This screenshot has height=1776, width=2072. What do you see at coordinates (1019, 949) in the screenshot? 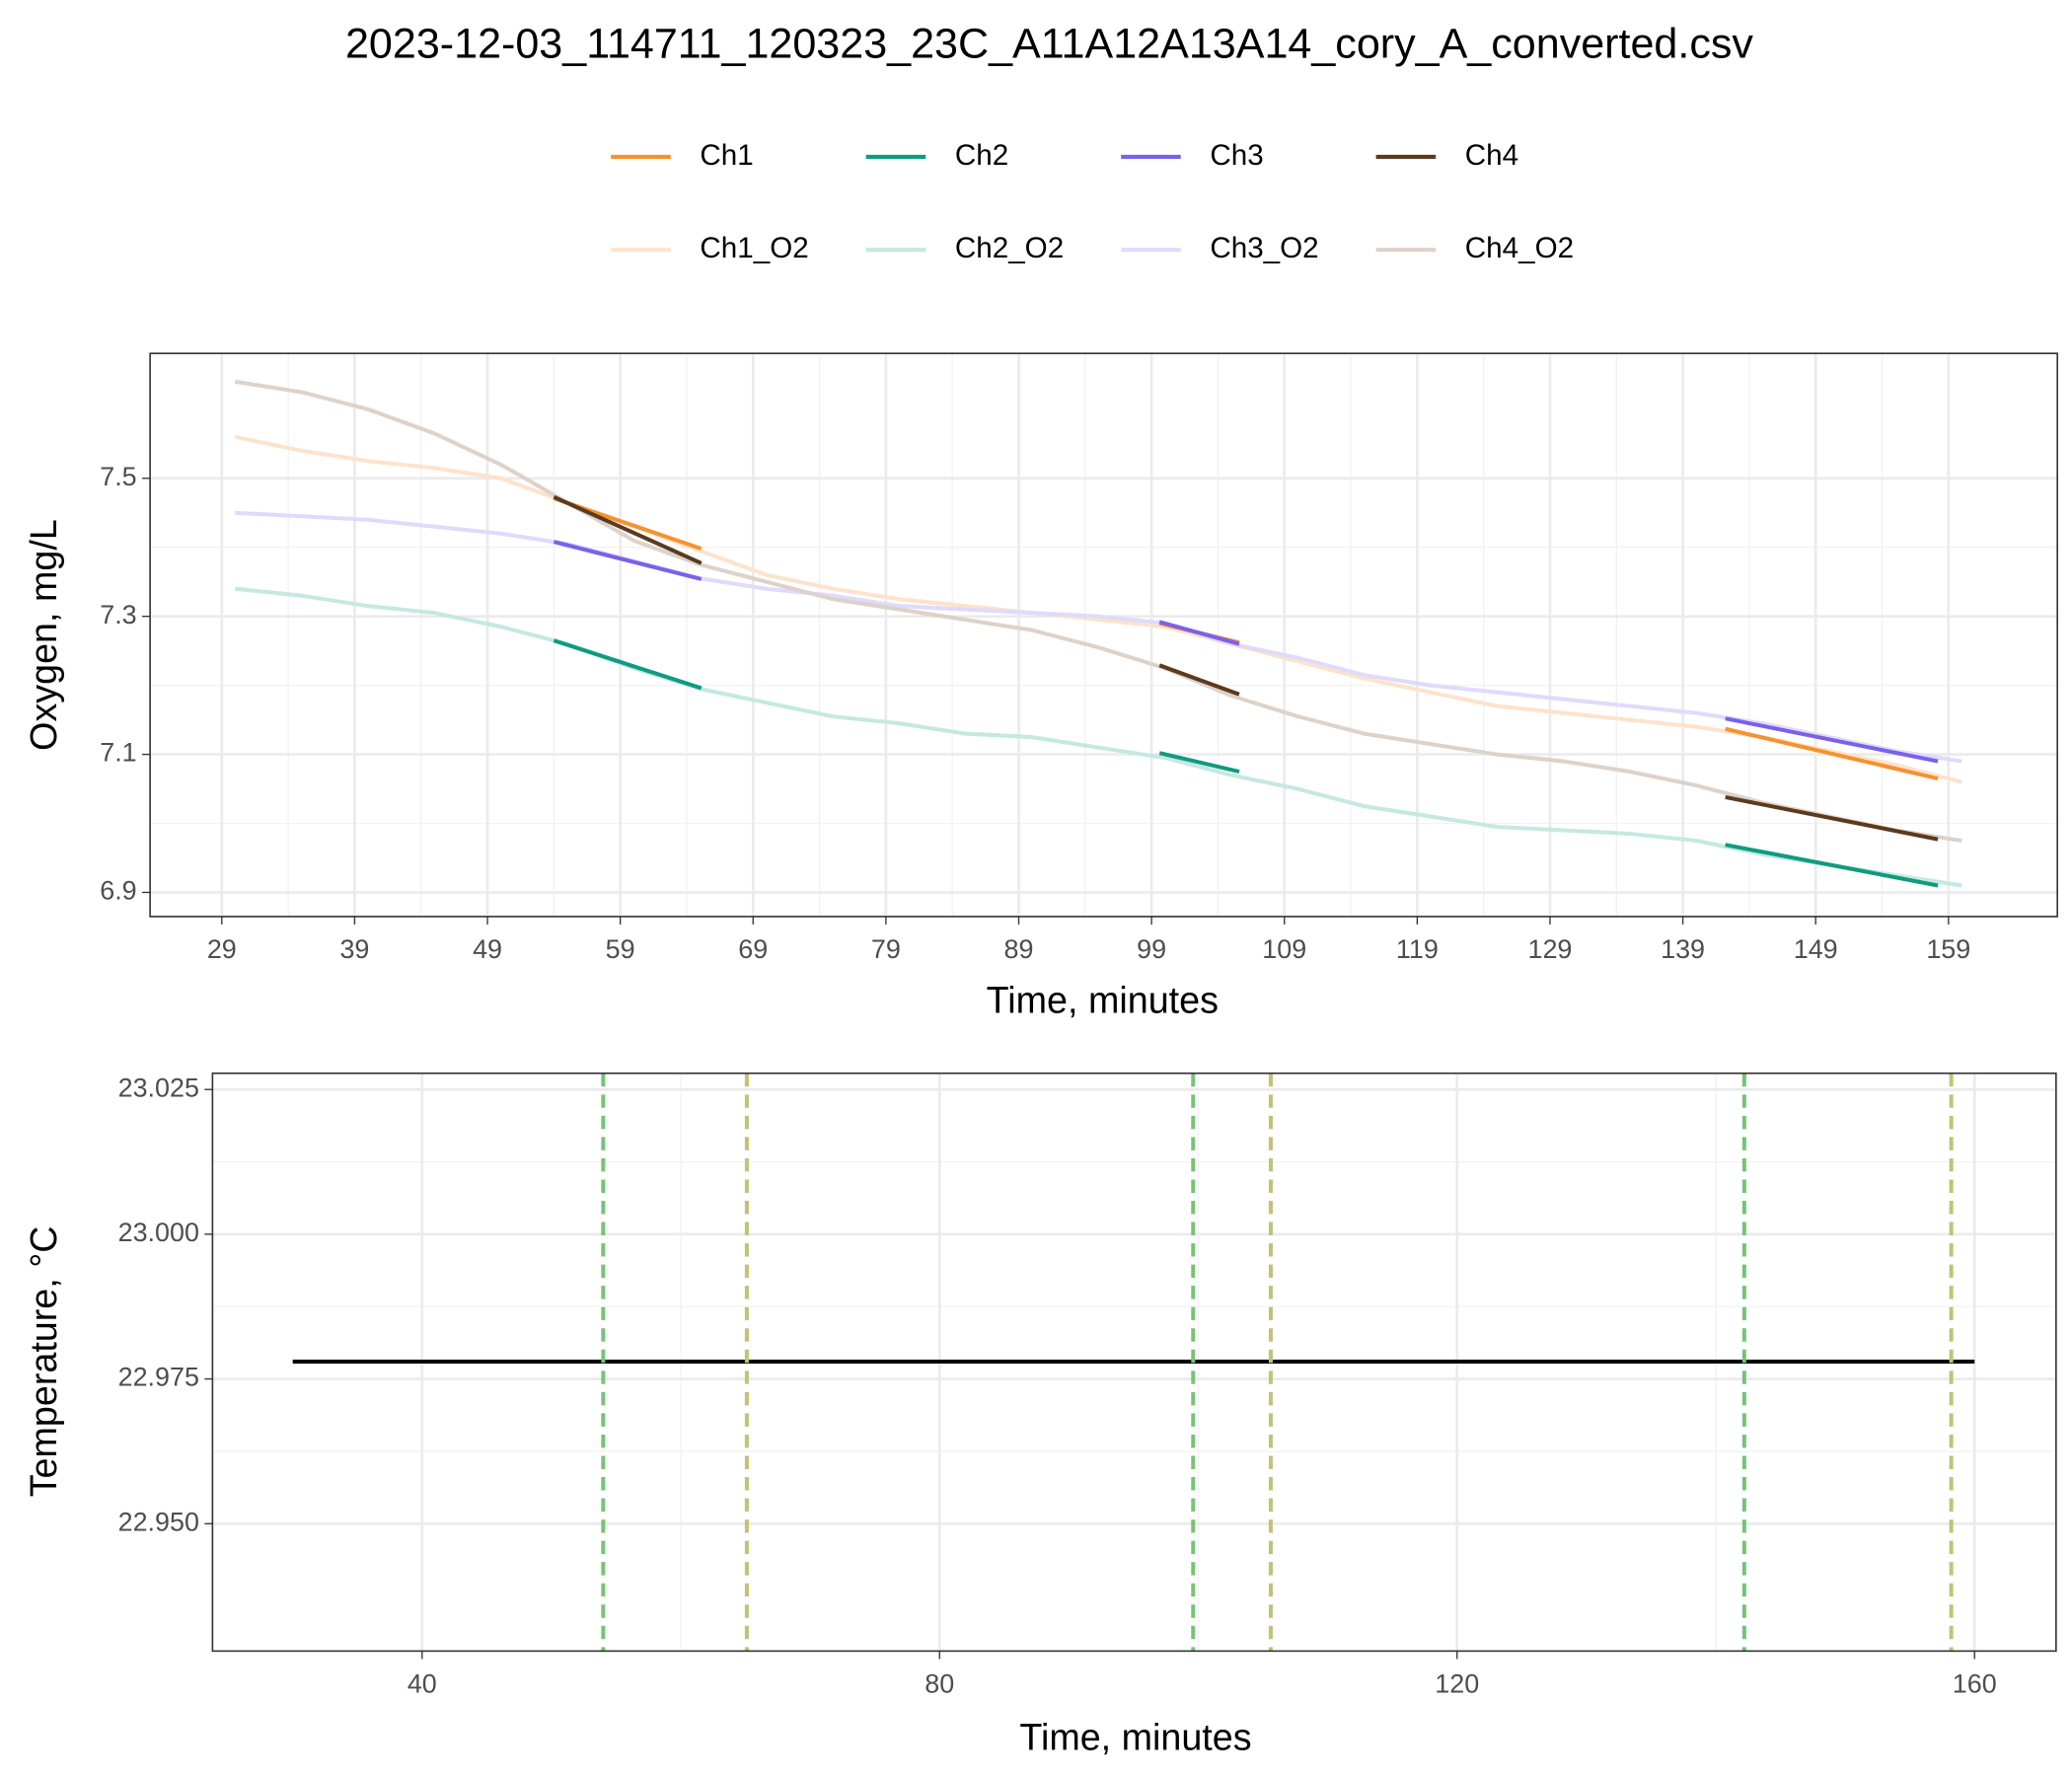
I see `x-tick-label: 89` at bounding box center [1019, 949].